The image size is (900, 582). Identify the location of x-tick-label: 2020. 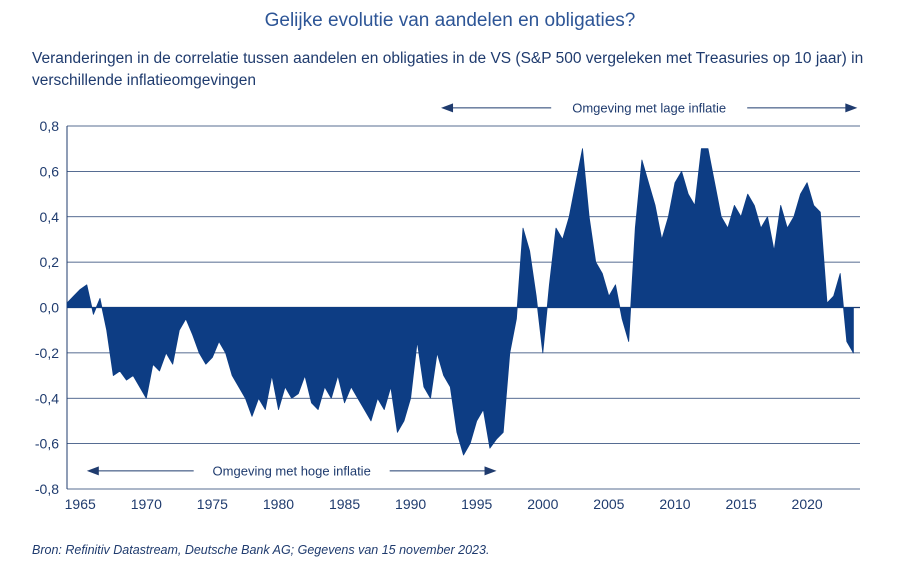
(807, 504).